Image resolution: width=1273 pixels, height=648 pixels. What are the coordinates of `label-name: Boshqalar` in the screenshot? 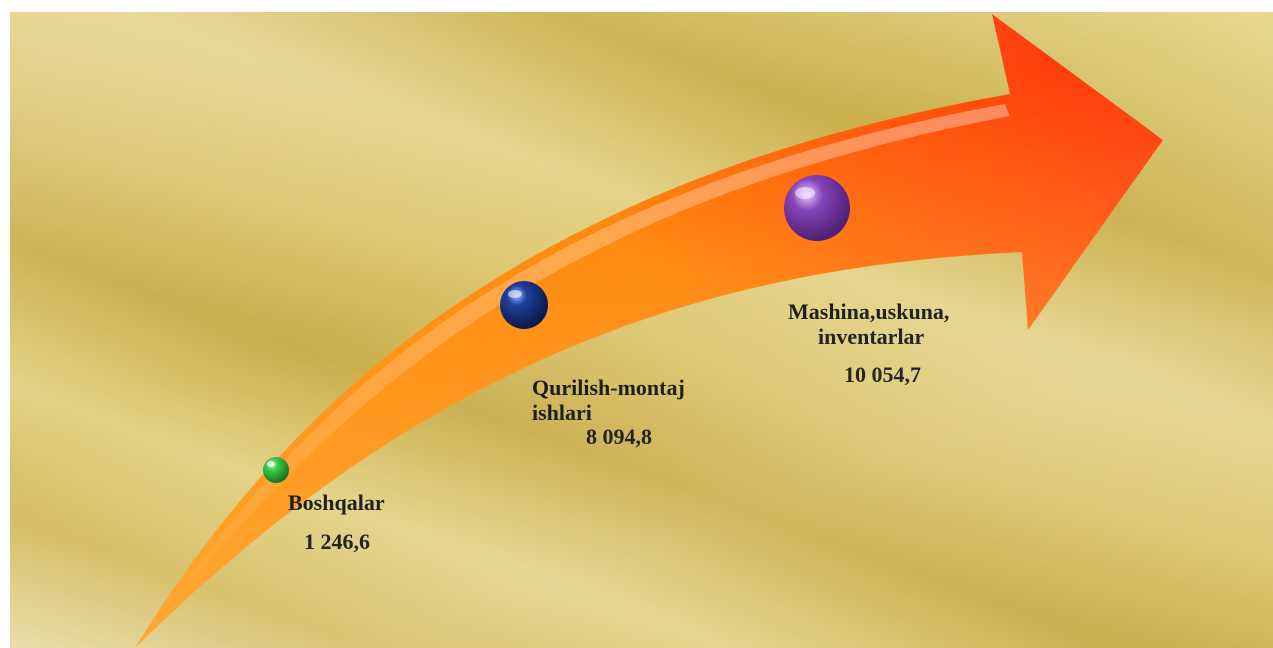 It's located at (336, 502).